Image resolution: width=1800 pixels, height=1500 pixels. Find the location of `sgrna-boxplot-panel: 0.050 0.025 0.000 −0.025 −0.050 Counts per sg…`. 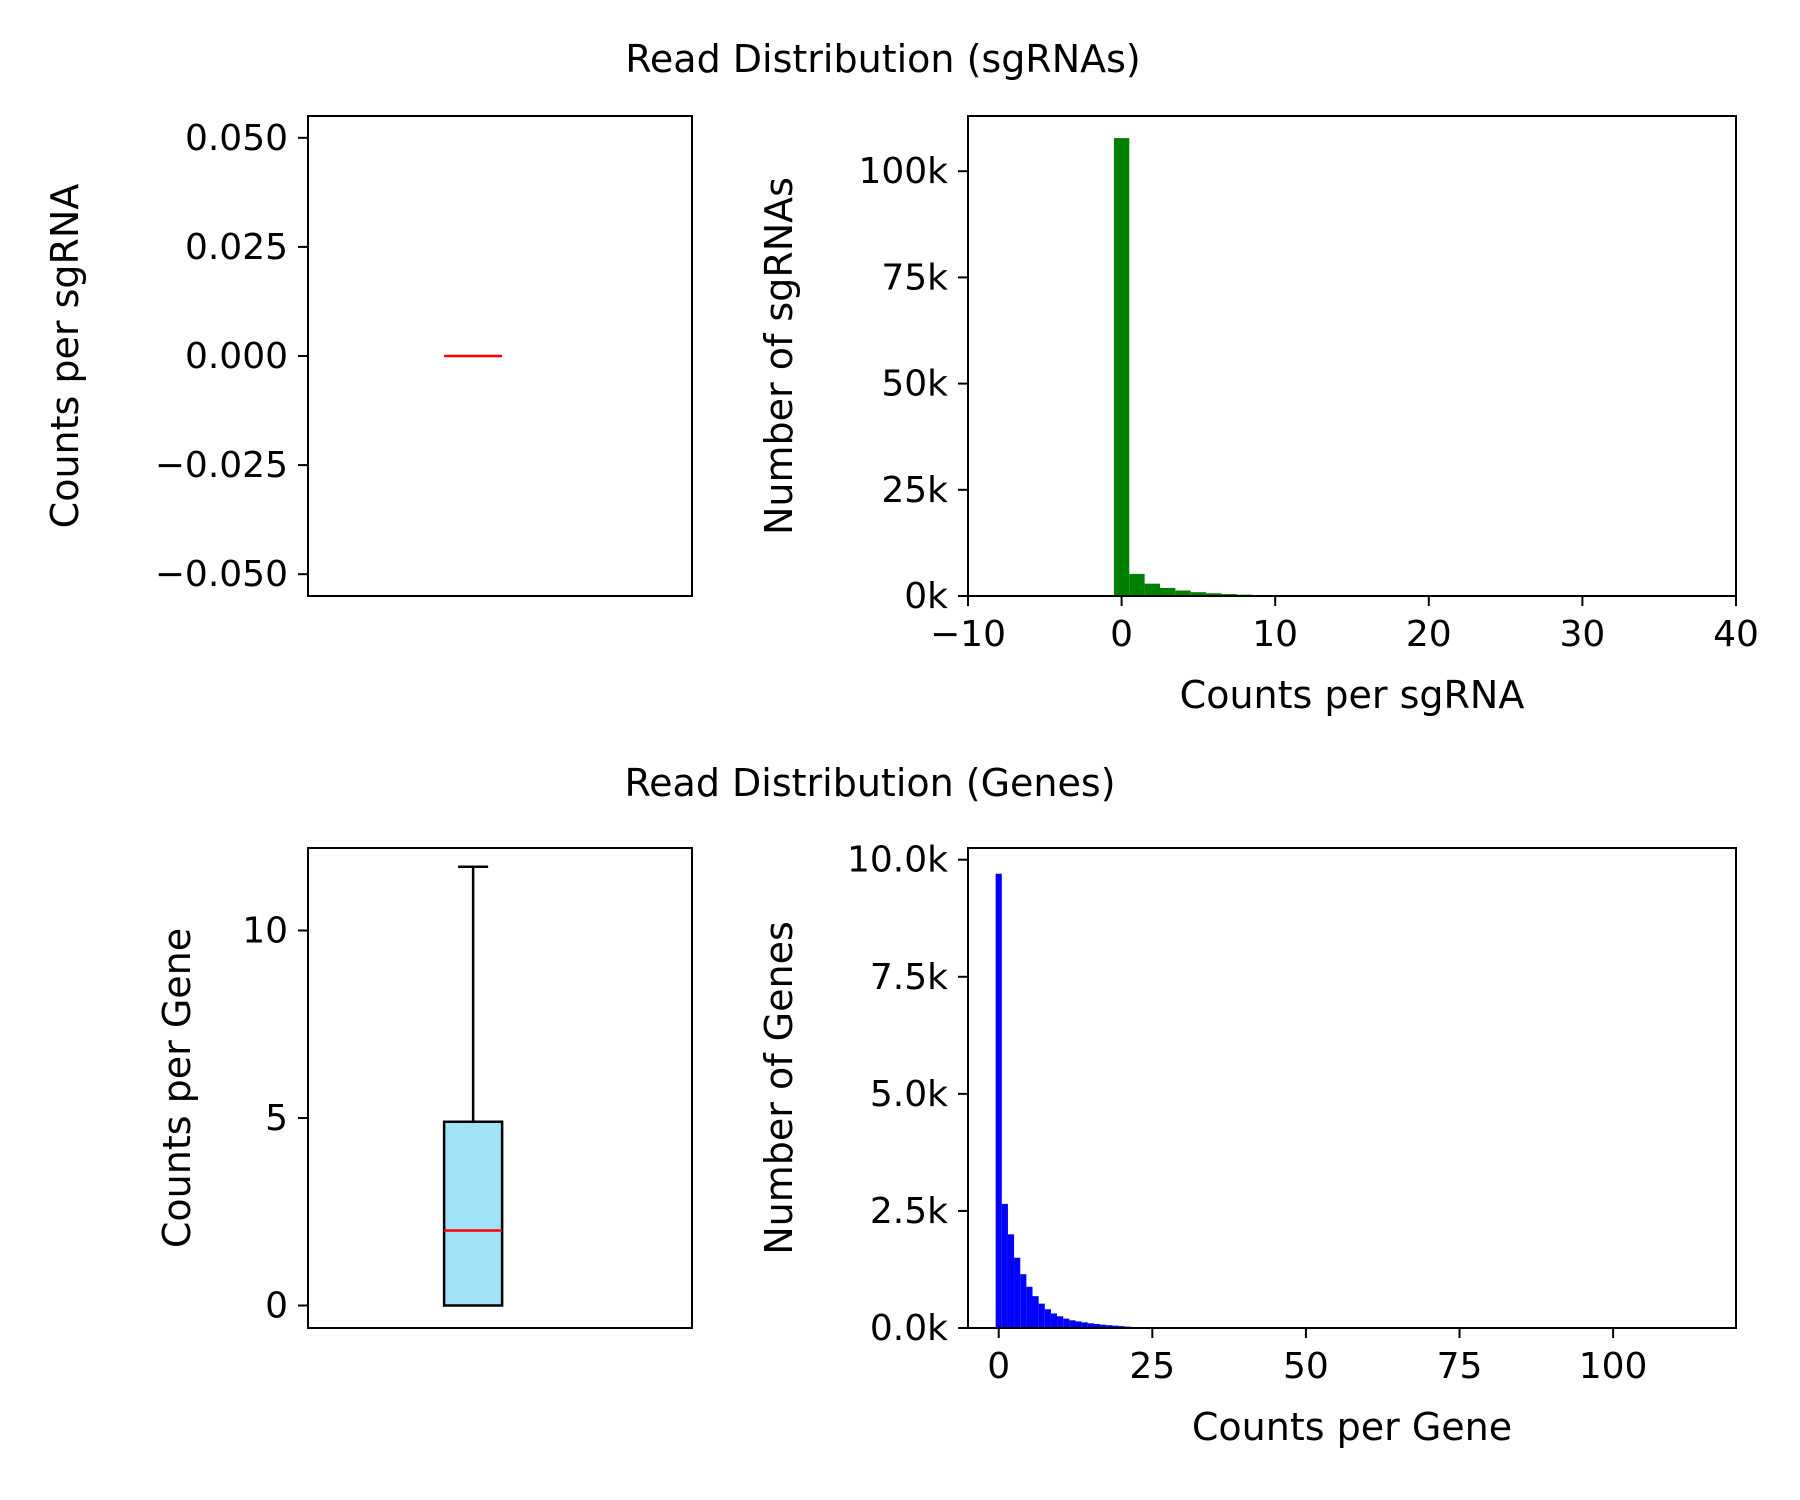

sgrna-boxplot-panel: 0.050 0.025 0.000 −0.025 −0.050 Counts per sg… is located at coordinates (368, 356).